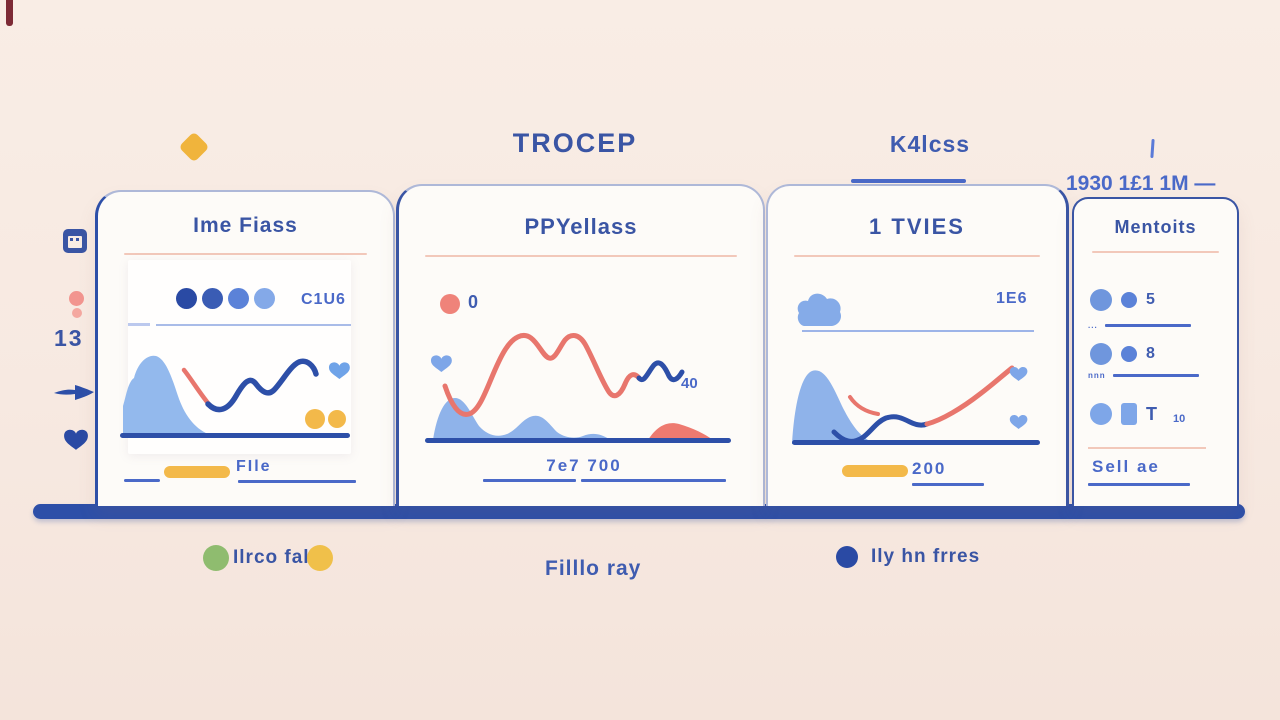  I want to click on card-title: Ime Fiass, so click(245, 225).